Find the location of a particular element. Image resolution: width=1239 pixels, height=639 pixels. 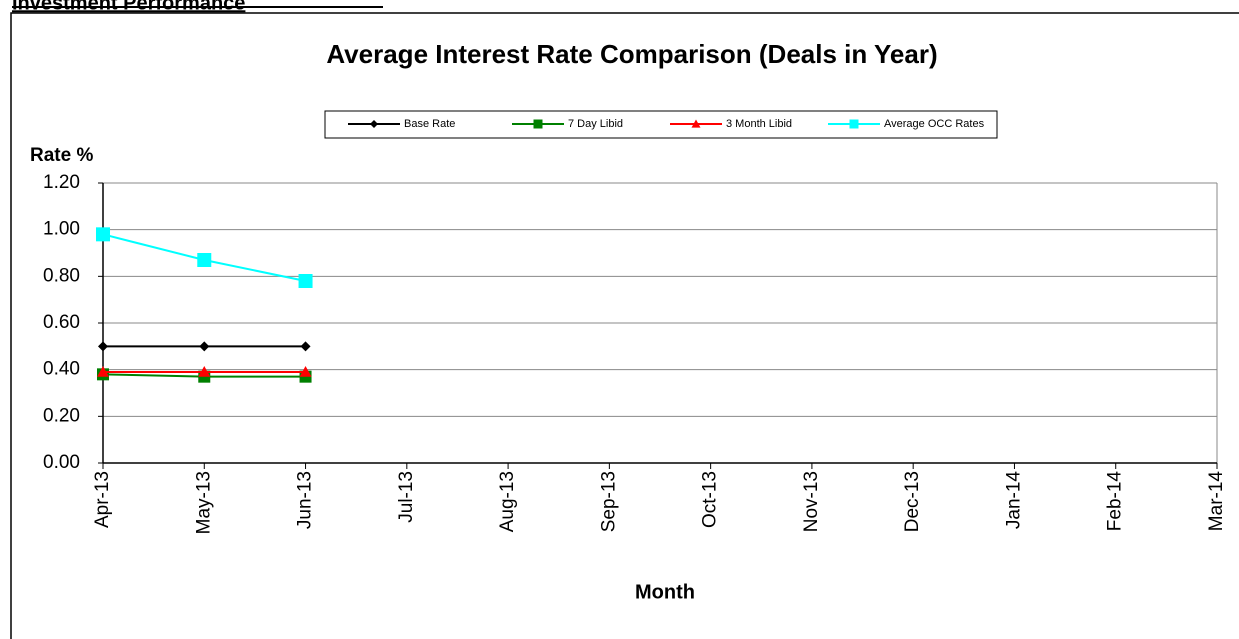

x-tick-label: Mar-14 is located at coordinates (1216, 501).